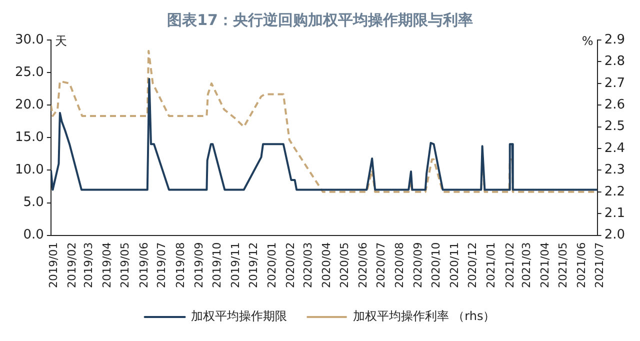 This screenshot has height=341, width=640. Describe the element at coordinates (491, 265) in the screenshot. I see `x-tick-label: 2021/01` at that location.